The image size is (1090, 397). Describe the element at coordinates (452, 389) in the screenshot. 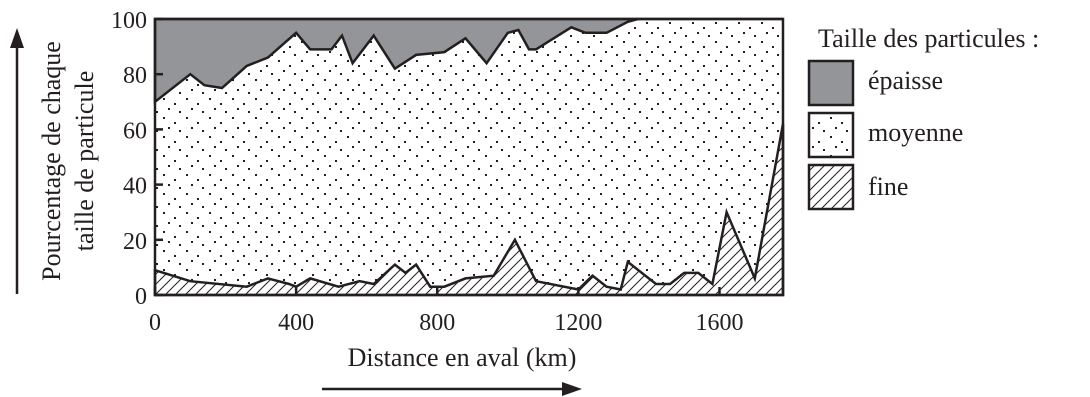

I see `x-direction-arrow` at that location.